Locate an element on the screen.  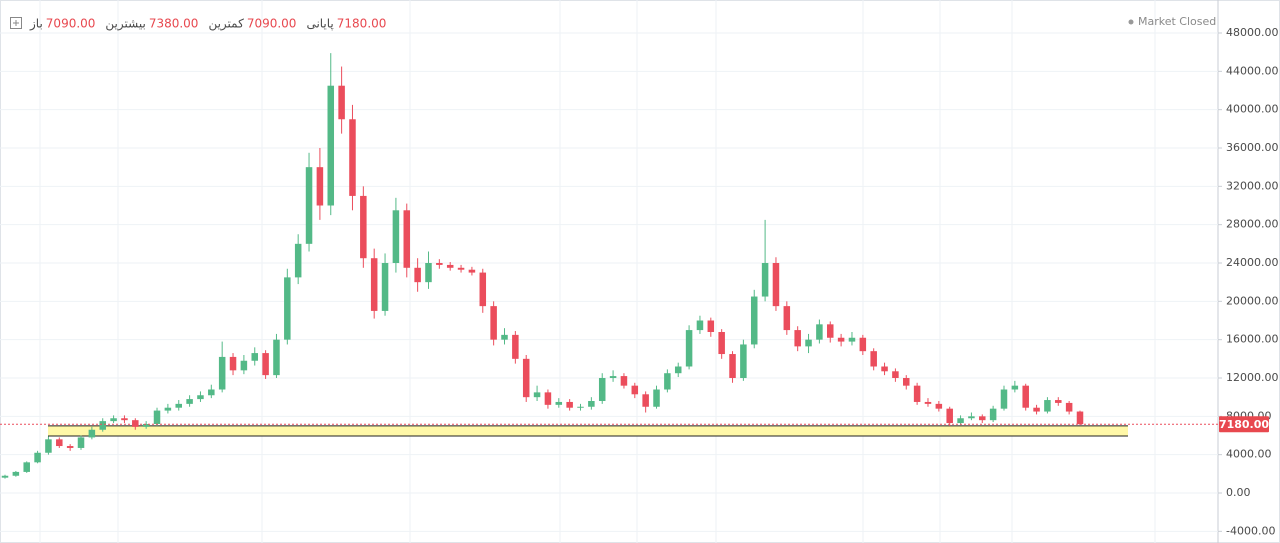
market-status: Market Closed is located at coordinates (1177, 21).